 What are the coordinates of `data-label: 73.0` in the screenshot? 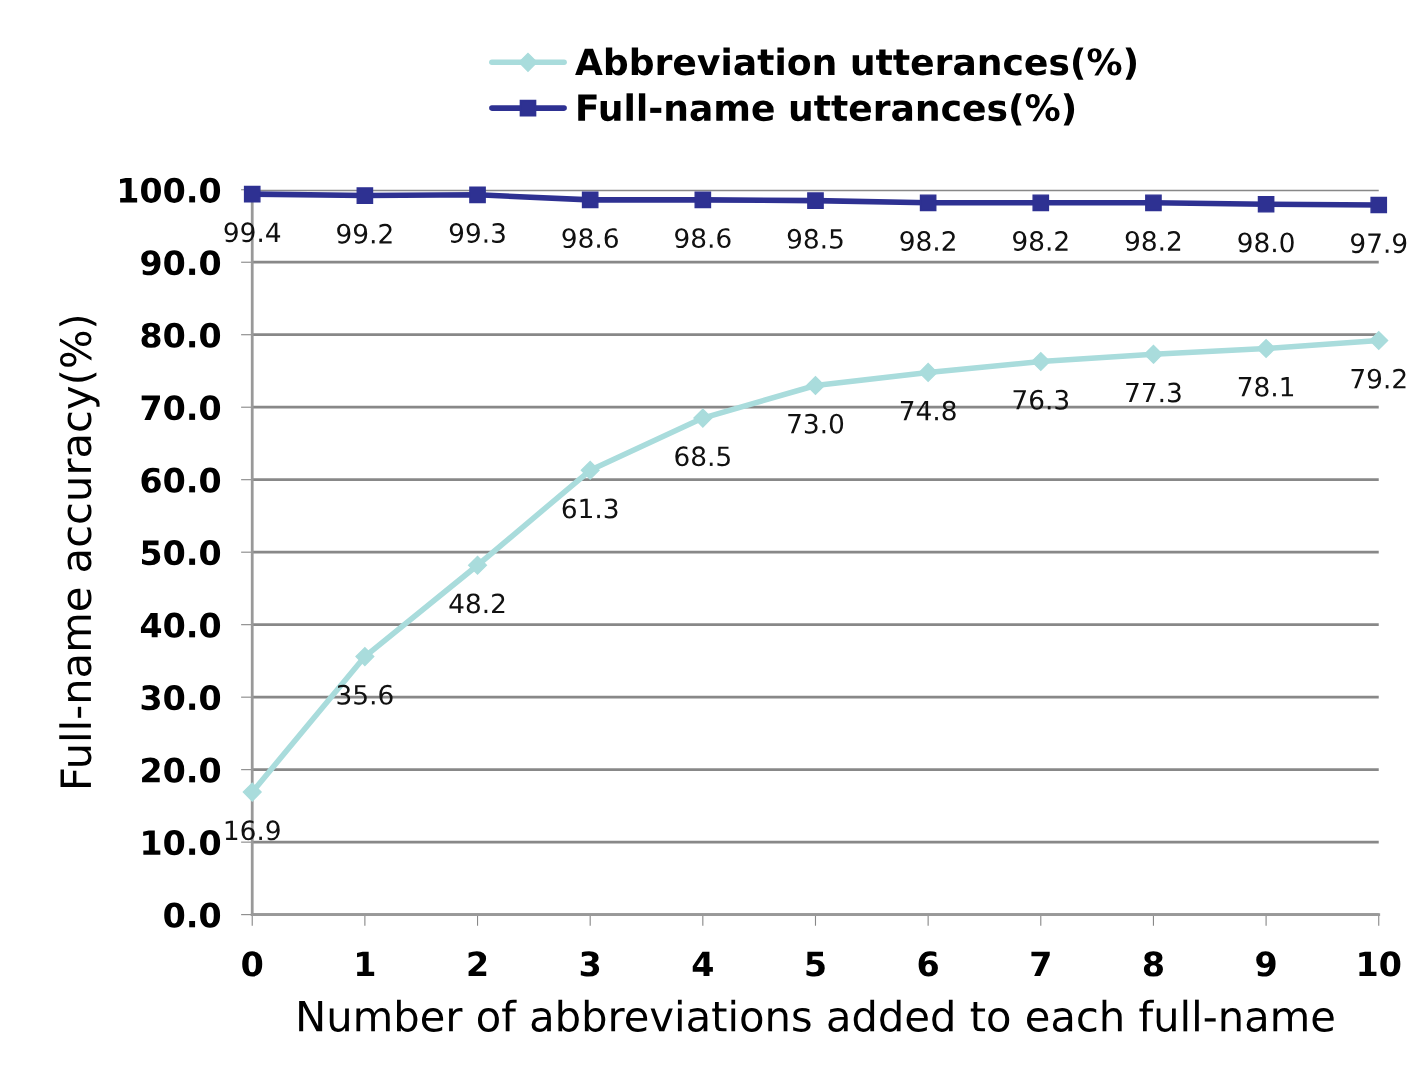 It's located at (816, 423).